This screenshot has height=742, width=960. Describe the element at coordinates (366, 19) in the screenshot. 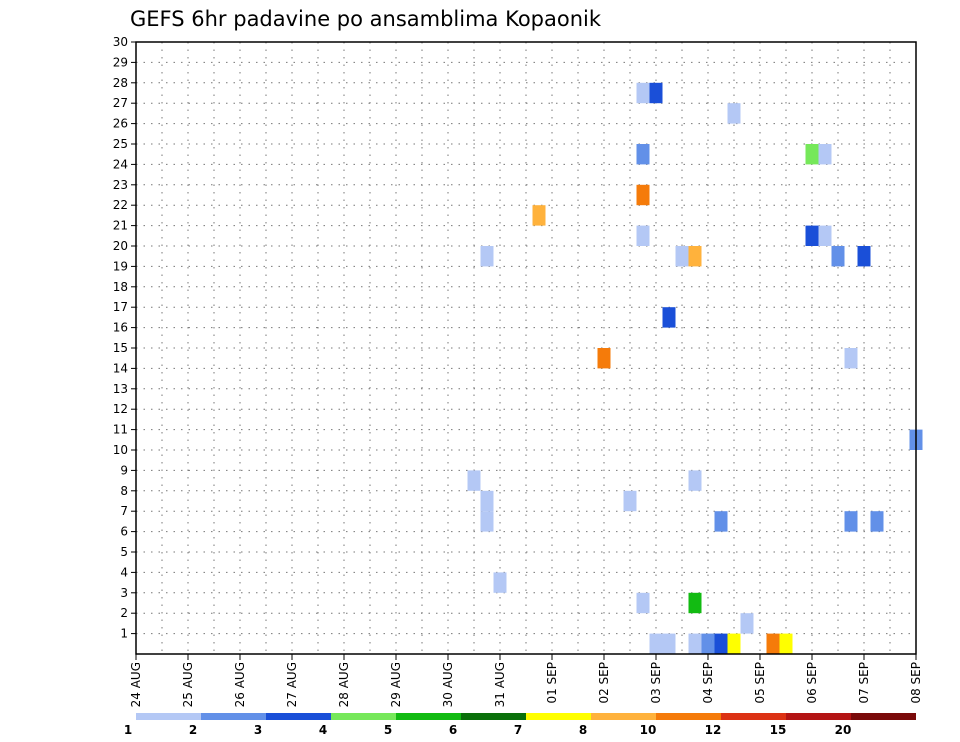

I see `chart-title: GEFS 6hr padavine po ansamblima Kopaonik` at that location.